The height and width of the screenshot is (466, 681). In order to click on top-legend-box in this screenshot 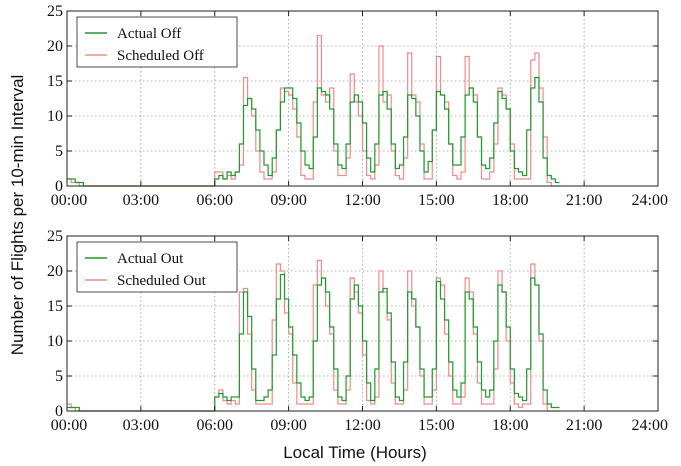, I will do `click(157, 42)`.